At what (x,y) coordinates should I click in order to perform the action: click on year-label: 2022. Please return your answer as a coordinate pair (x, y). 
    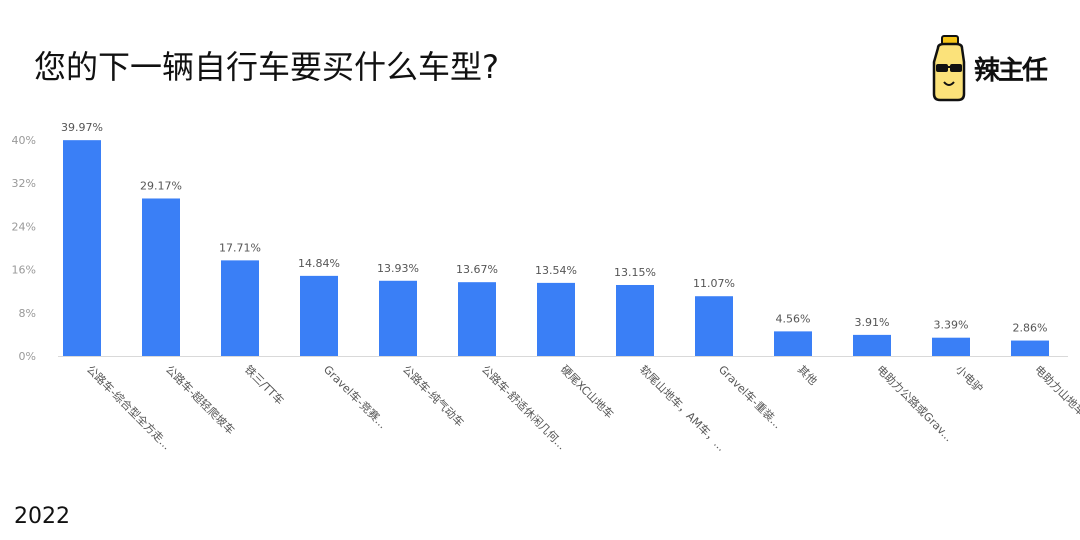
    Looking at the image, I should click on (42, 516).